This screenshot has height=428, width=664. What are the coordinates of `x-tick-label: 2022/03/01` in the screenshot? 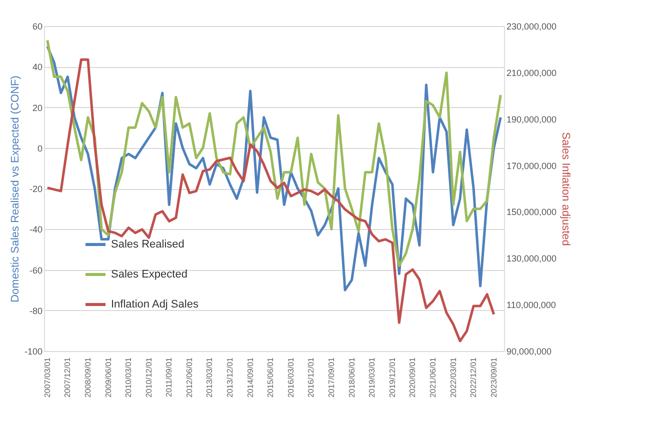 It's located at (453, 377).